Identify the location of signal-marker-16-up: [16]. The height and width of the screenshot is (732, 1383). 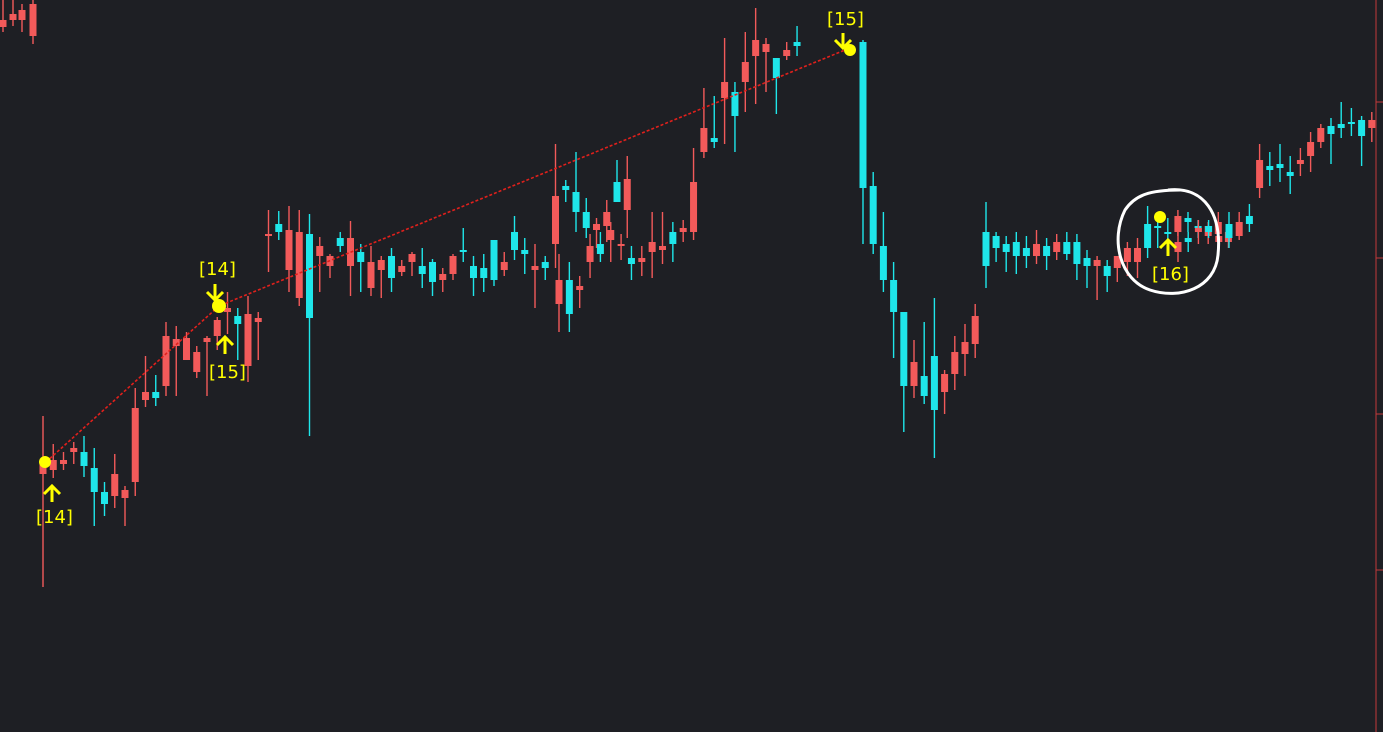
(1170, 248).